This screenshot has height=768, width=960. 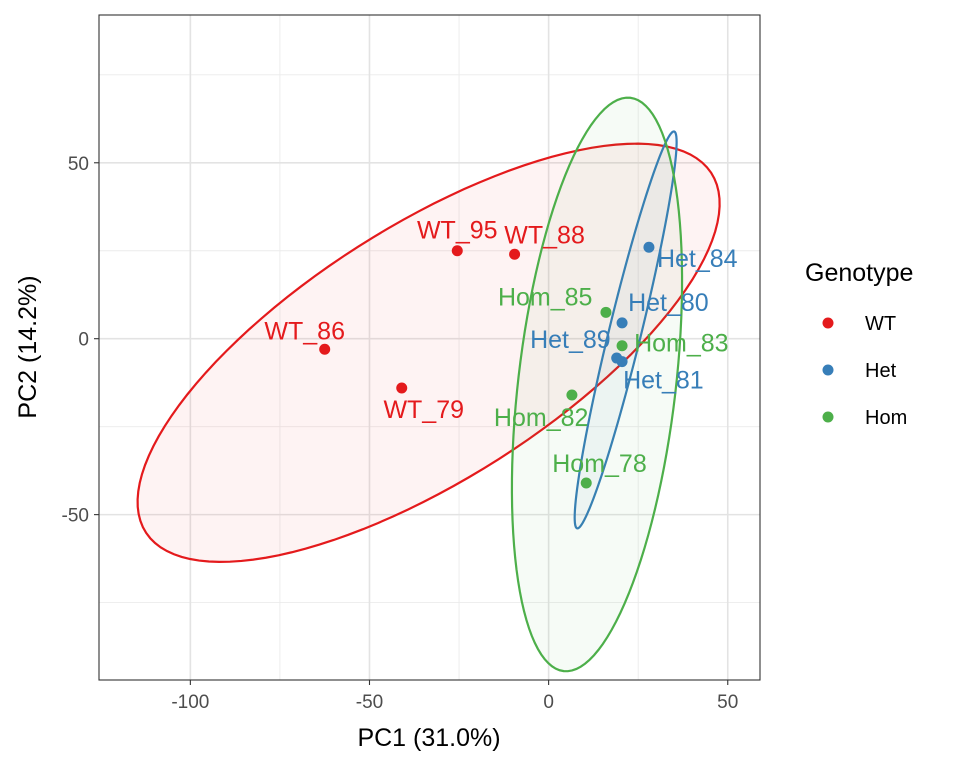 I want to click on point-label-hom-85: Hom_85, so click(x=545, y=297).